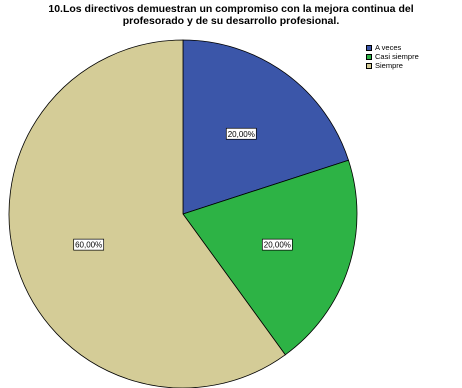 The height and width of the screenshot is (388, 462). I want to click on legend-item-siempre: Siempre, so click(392, 65).